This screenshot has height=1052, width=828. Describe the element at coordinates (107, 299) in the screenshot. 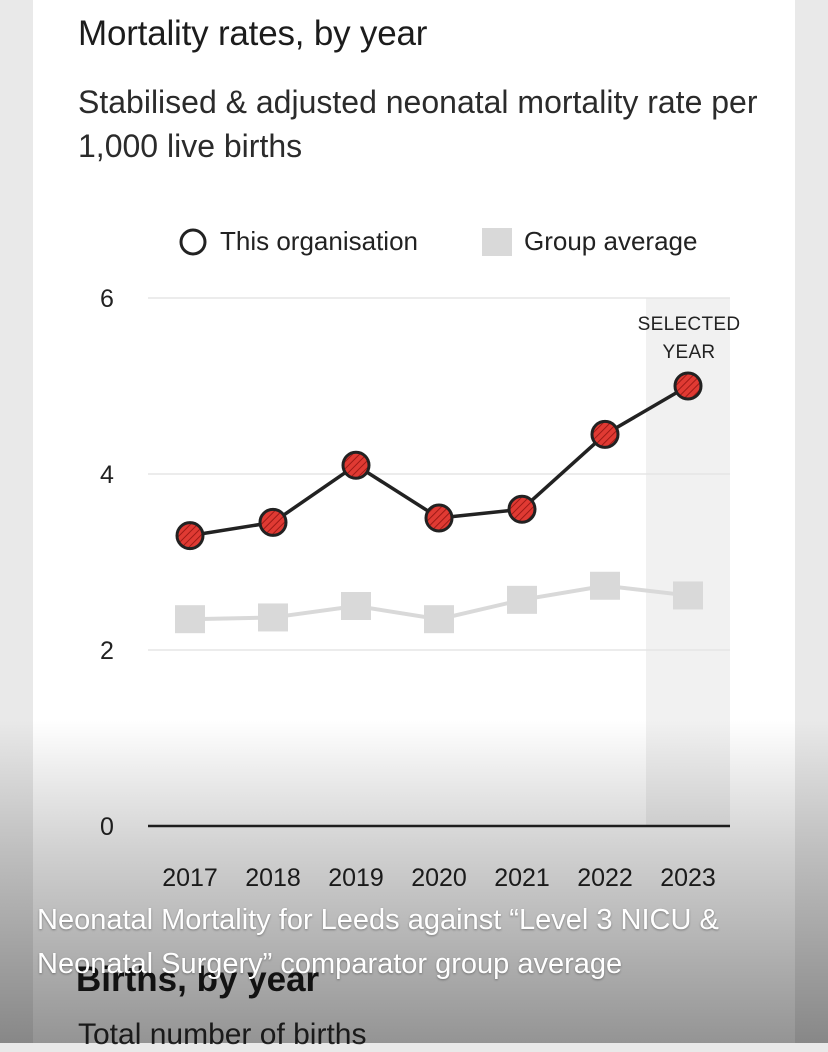

I see `y-tick-label: 6` at that location.